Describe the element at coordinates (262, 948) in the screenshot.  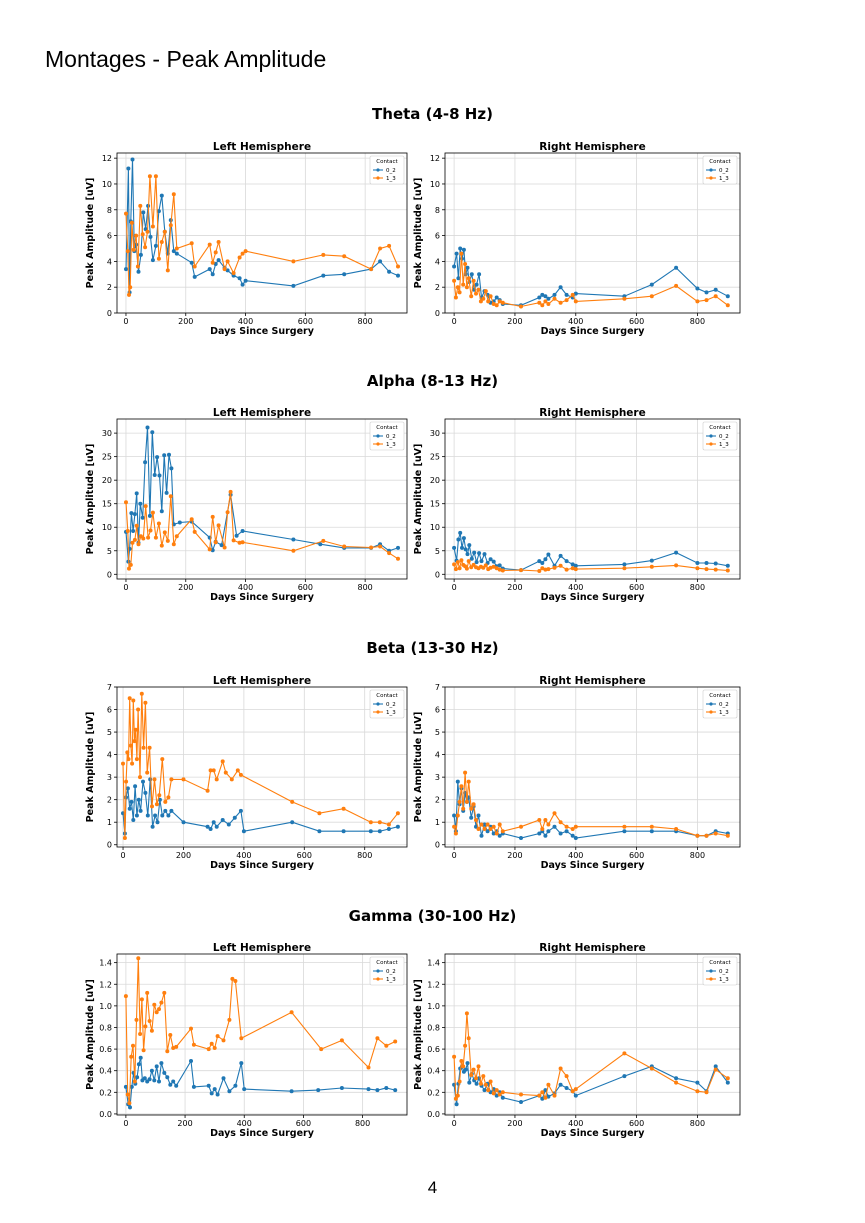
I see `subplot-title: Left Hemisphere` at that location.